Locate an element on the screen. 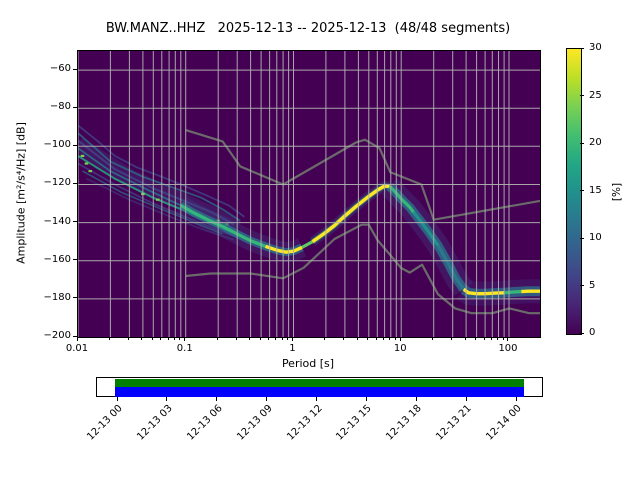  y-tick-label: −200 is located at coordinates (57, 335).